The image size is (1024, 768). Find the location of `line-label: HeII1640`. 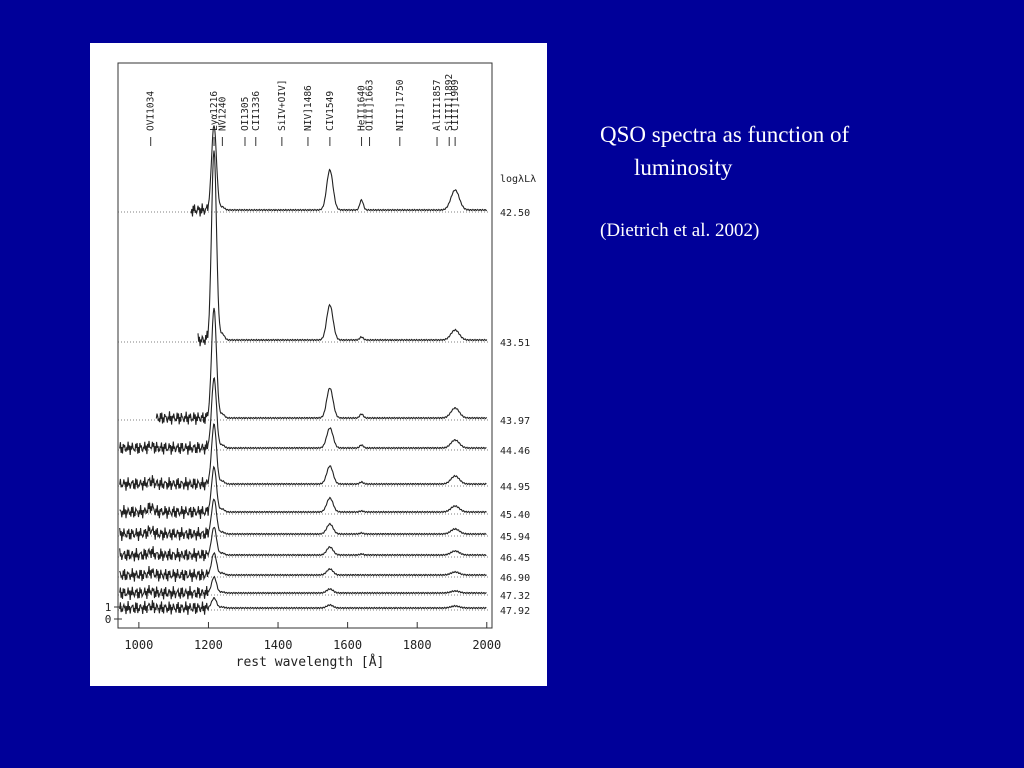

line-label: HeII1640 is located at coordinates (362, 108).